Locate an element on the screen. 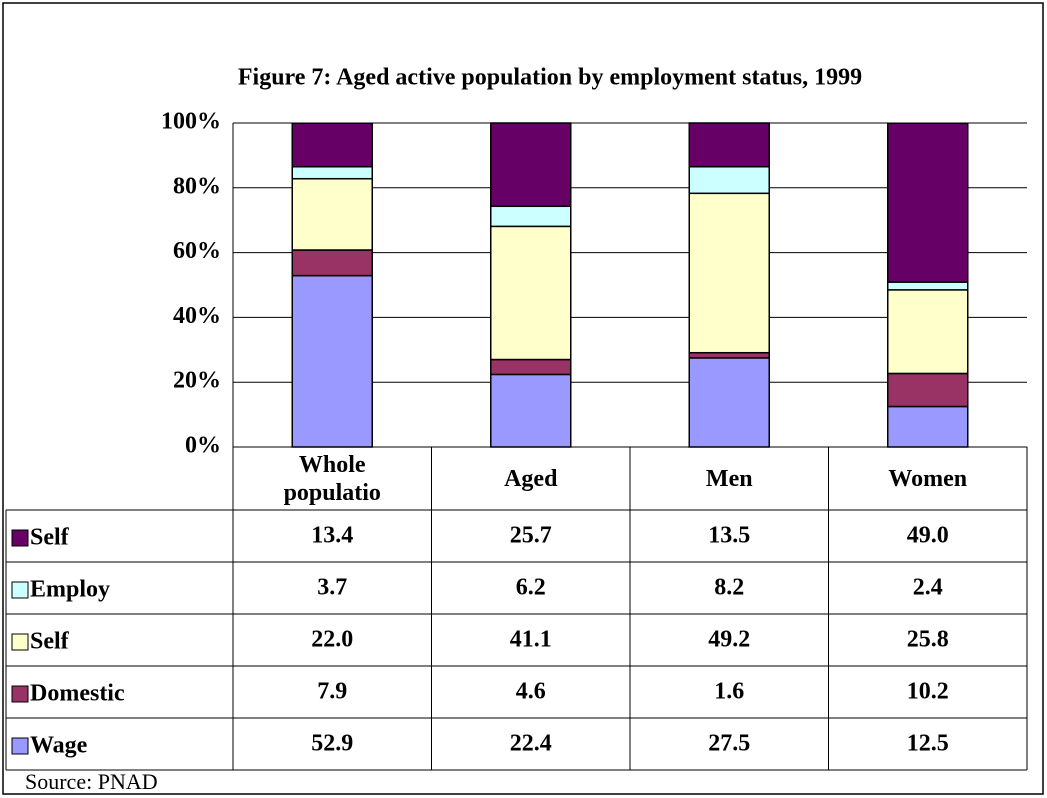 Image resolution: width=1047 pixels, height=798 pixels. table-value: 4.6 is located at coordinates (531, 692).